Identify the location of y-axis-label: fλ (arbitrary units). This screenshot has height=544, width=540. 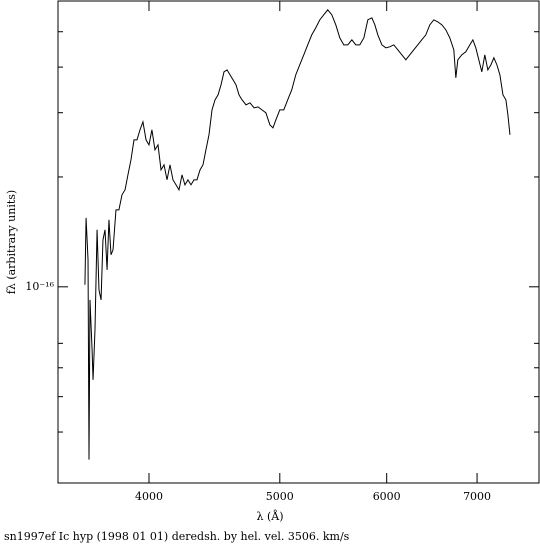
(11, 242).